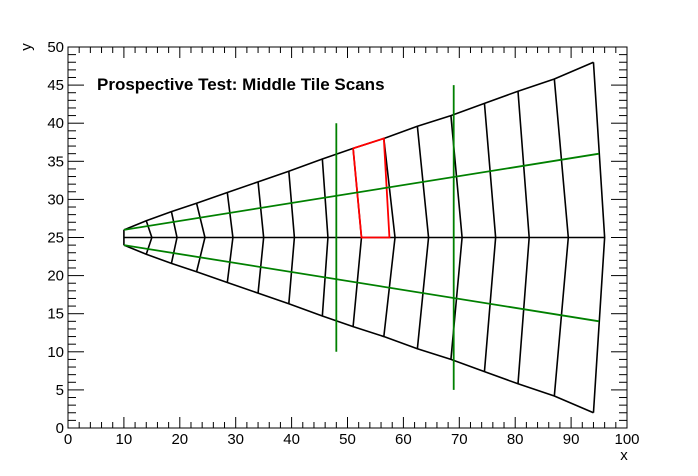  Describe the element at coordinates (124, 439) in the screenshot. I see `x-tick-label: 10` at that location.